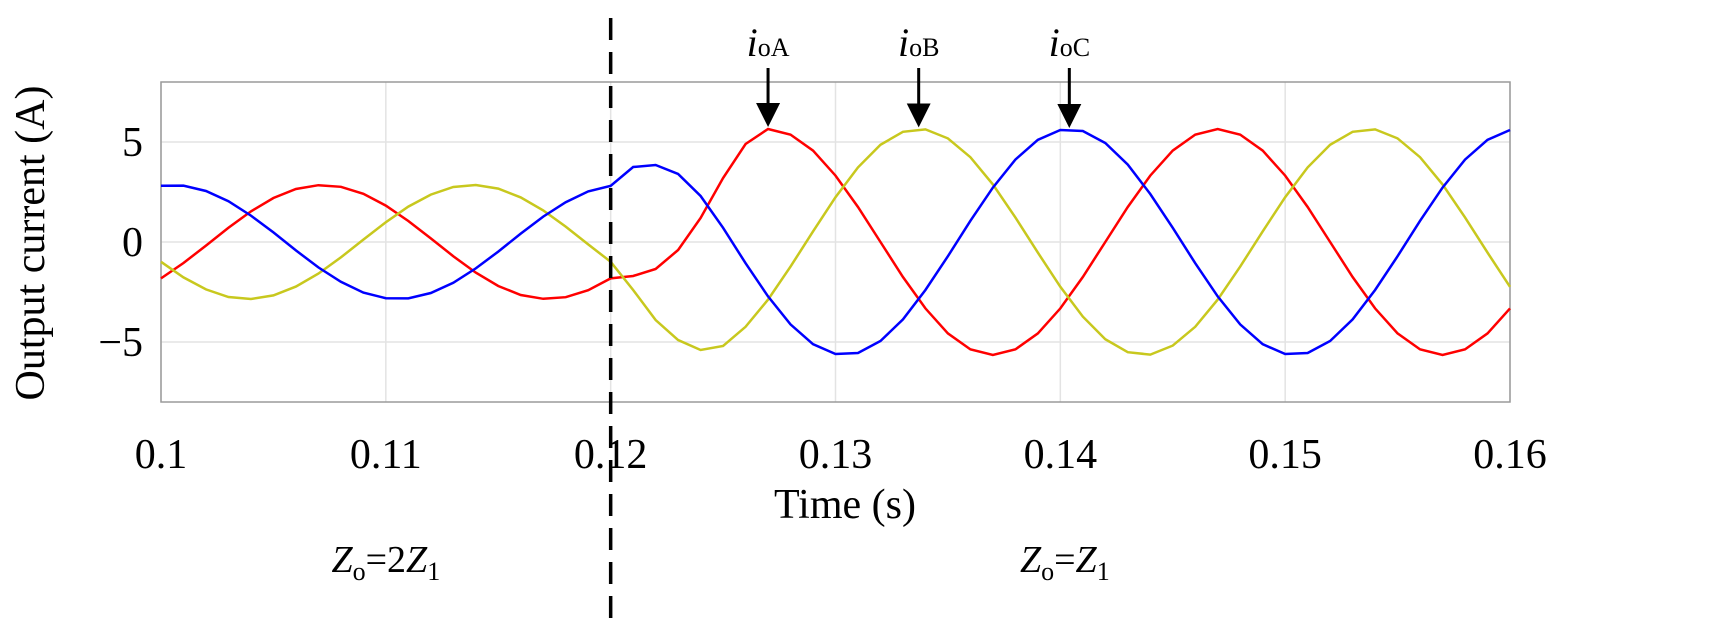 Image resolution: width=1732 pixels, height=619 pixels. I want to click on y-tick-label: 5, so click(132, 143).